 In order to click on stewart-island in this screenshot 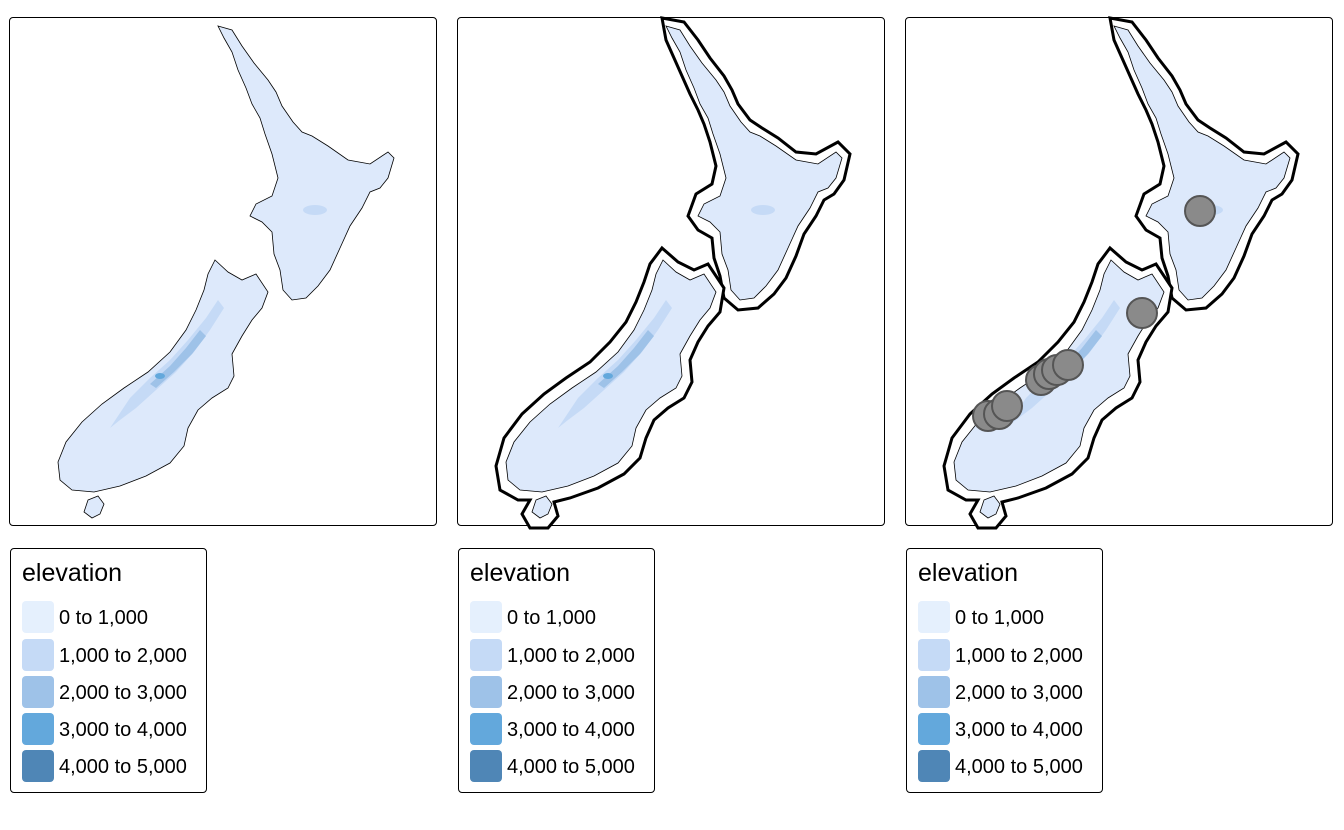, I will do `click(94, 507)`.